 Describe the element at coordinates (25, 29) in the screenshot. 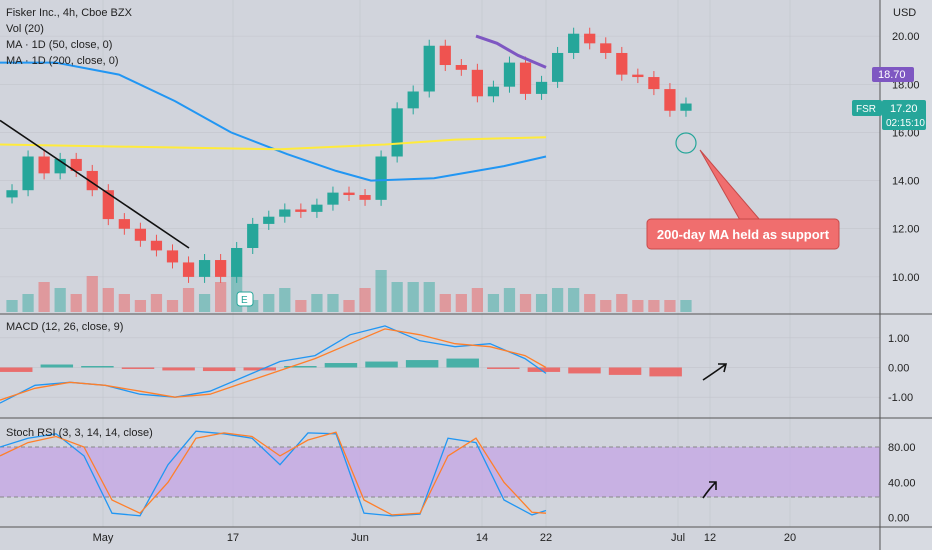

I see `vol-label: Vol (20)` at that location.